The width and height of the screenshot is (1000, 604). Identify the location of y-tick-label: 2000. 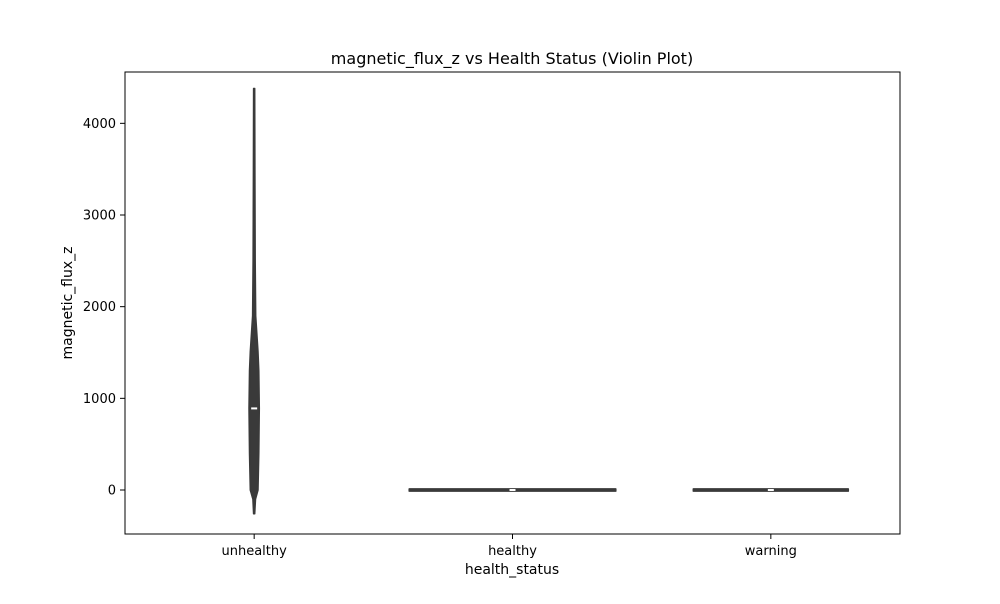
(99, 307).